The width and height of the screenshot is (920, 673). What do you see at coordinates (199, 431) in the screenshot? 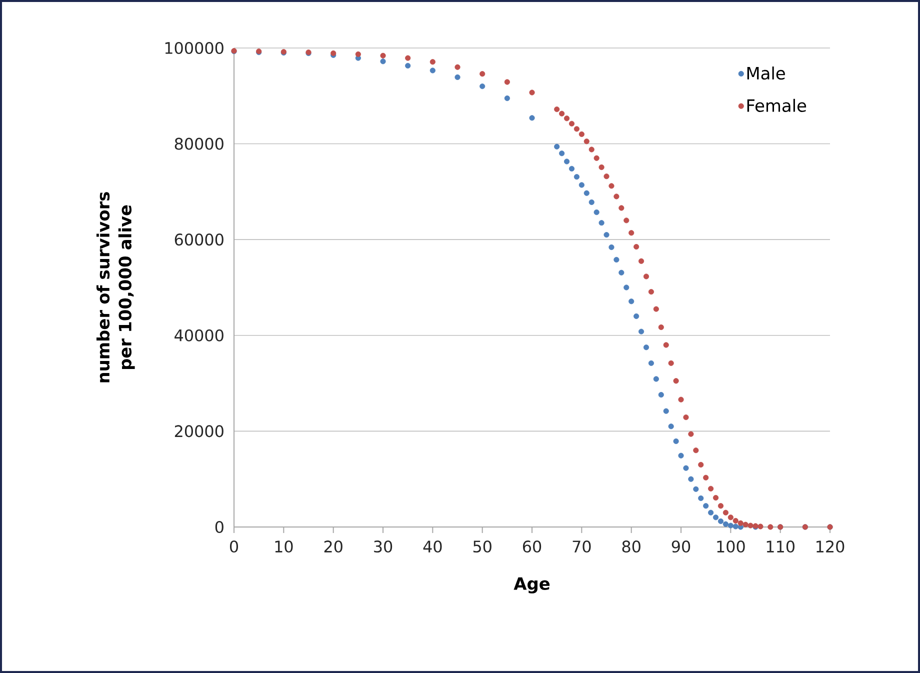
I see `y-tick-label: 20000` at bounding box center [199, 431].